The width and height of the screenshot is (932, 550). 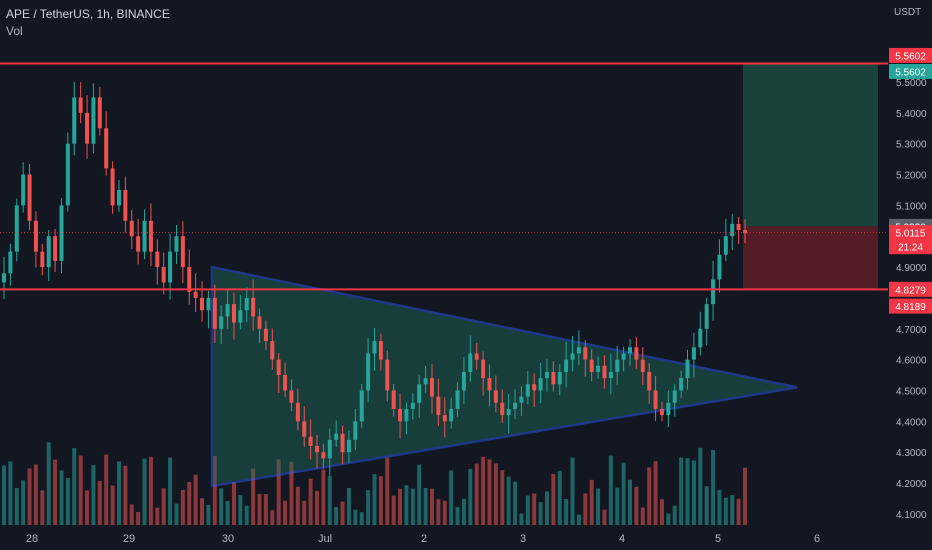 What do you see at coordinates (911, 114) in the screenshot?
I see `y-tick-label: 5.4000` at bounding box center [911, 114].